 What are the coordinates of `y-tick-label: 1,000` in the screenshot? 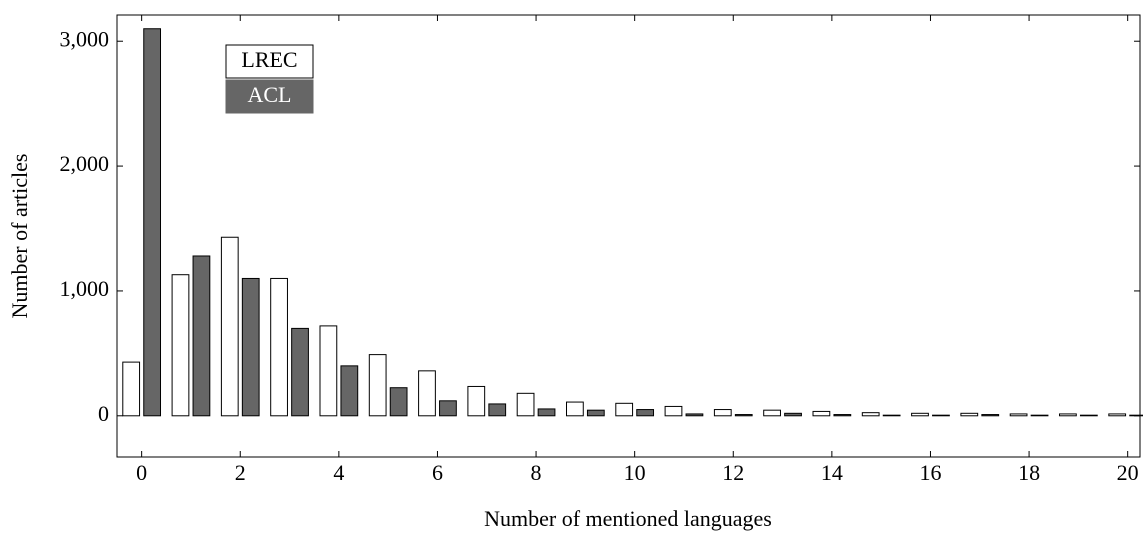 It's located at (85, 288).